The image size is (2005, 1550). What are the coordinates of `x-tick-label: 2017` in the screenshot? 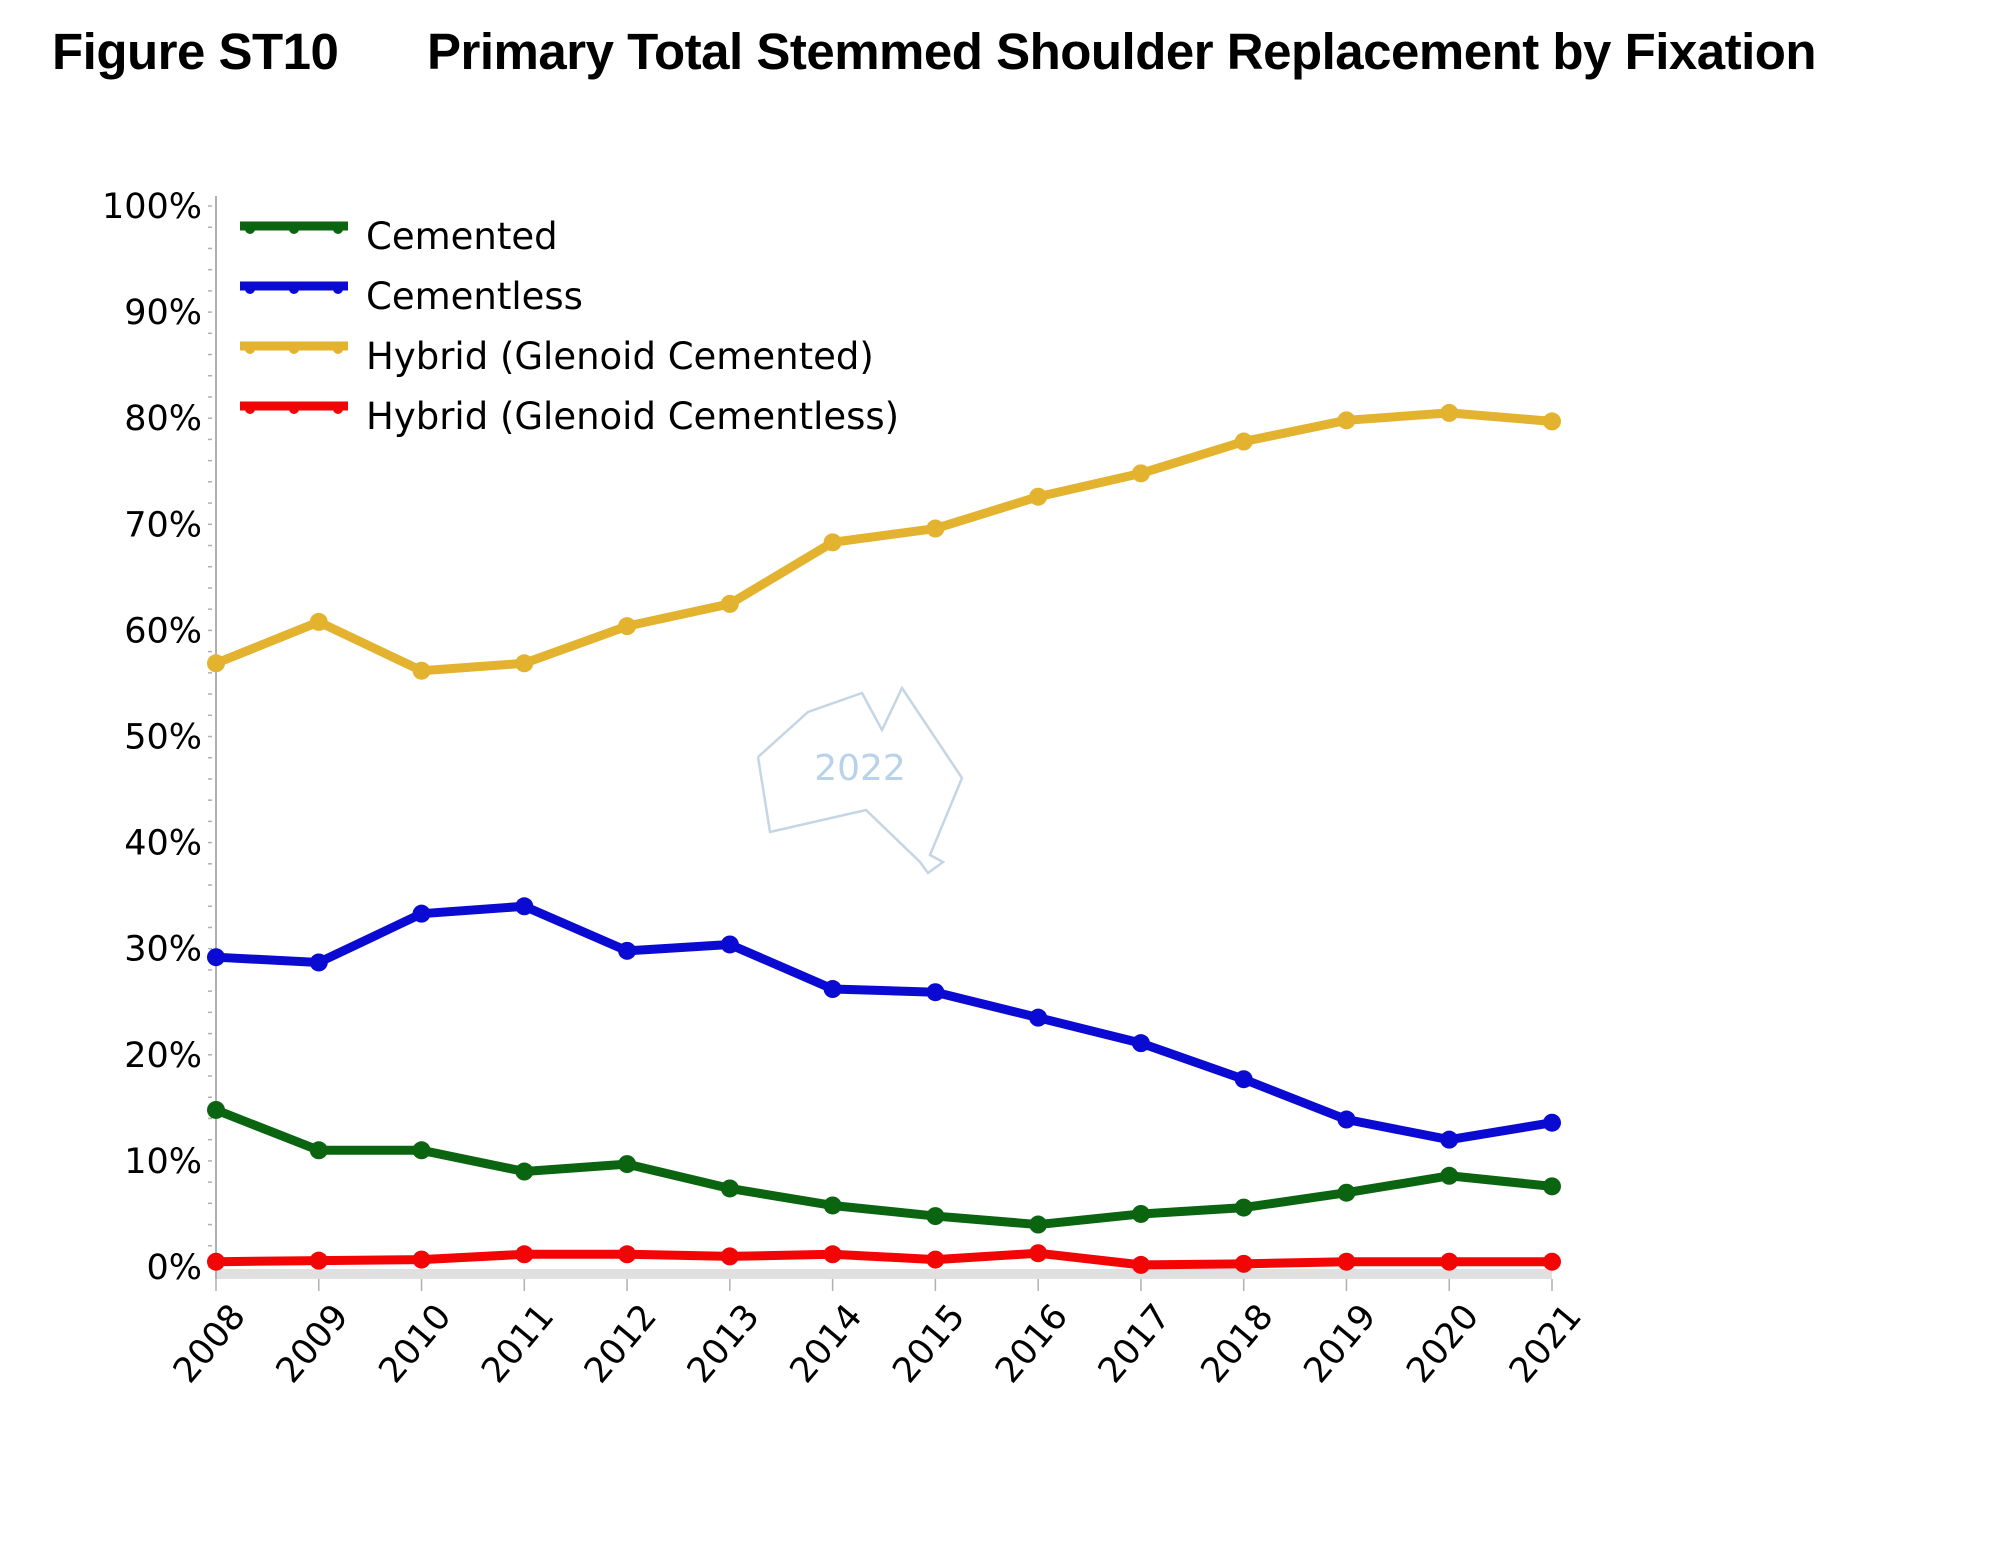 It's located at (1135, 1344).